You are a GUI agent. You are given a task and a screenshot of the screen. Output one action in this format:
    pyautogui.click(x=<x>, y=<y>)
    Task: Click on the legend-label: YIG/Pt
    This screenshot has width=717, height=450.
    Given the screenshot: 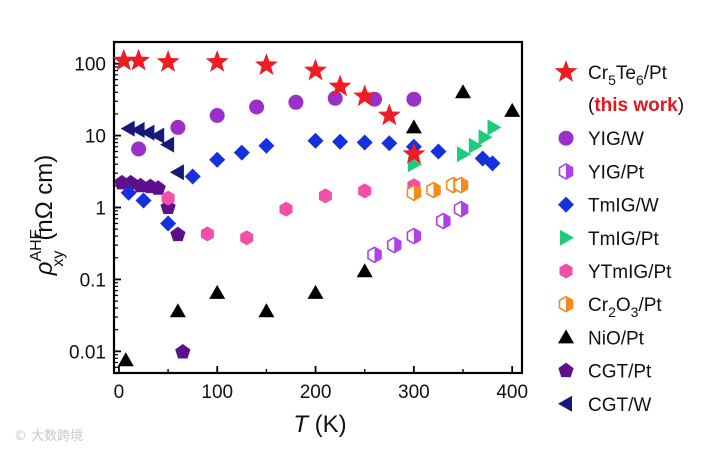 What is the action you would take?
    pyautogui.click(x=616, y=172)
    